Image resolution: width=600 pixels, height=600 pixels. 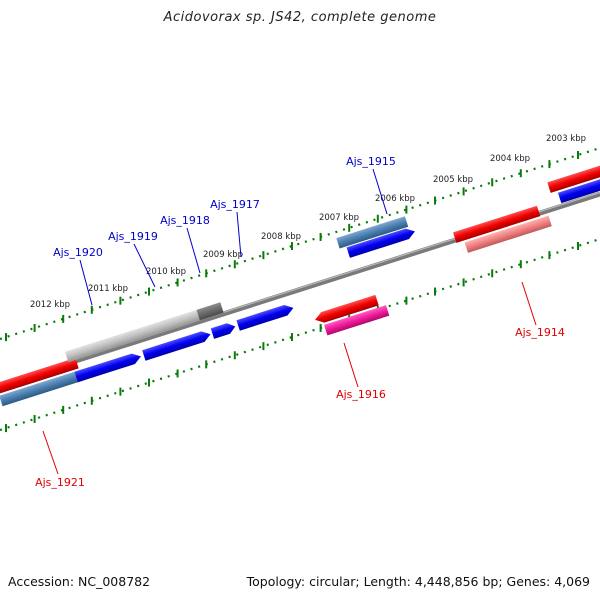 I want to click on gene-label: Ajs_1918, so click(x=185, y=220).